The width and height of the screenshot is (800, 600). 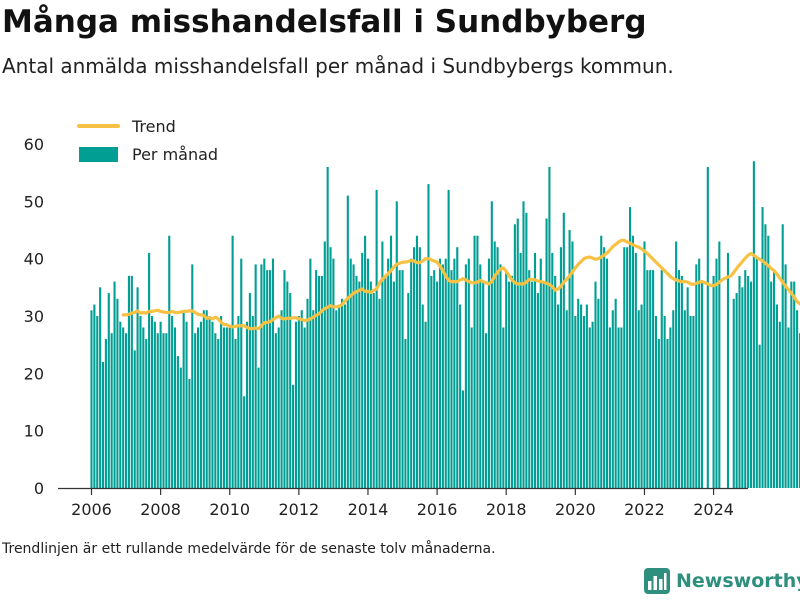 What do you see at coordinates (644, 509) in the screenshot?
I see `x-tick-label: 2022` at bounding box center [644, 509].